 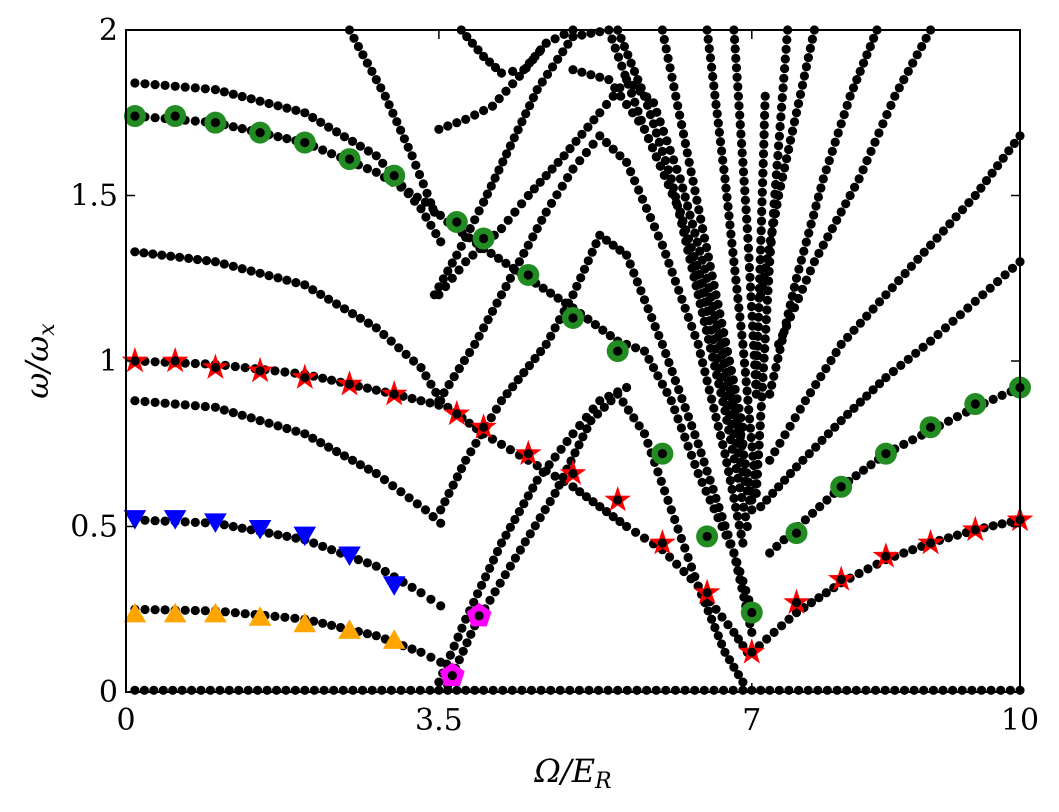 I want to click on x-axis-label-main: Ω/E, so click(x=564, y=771).